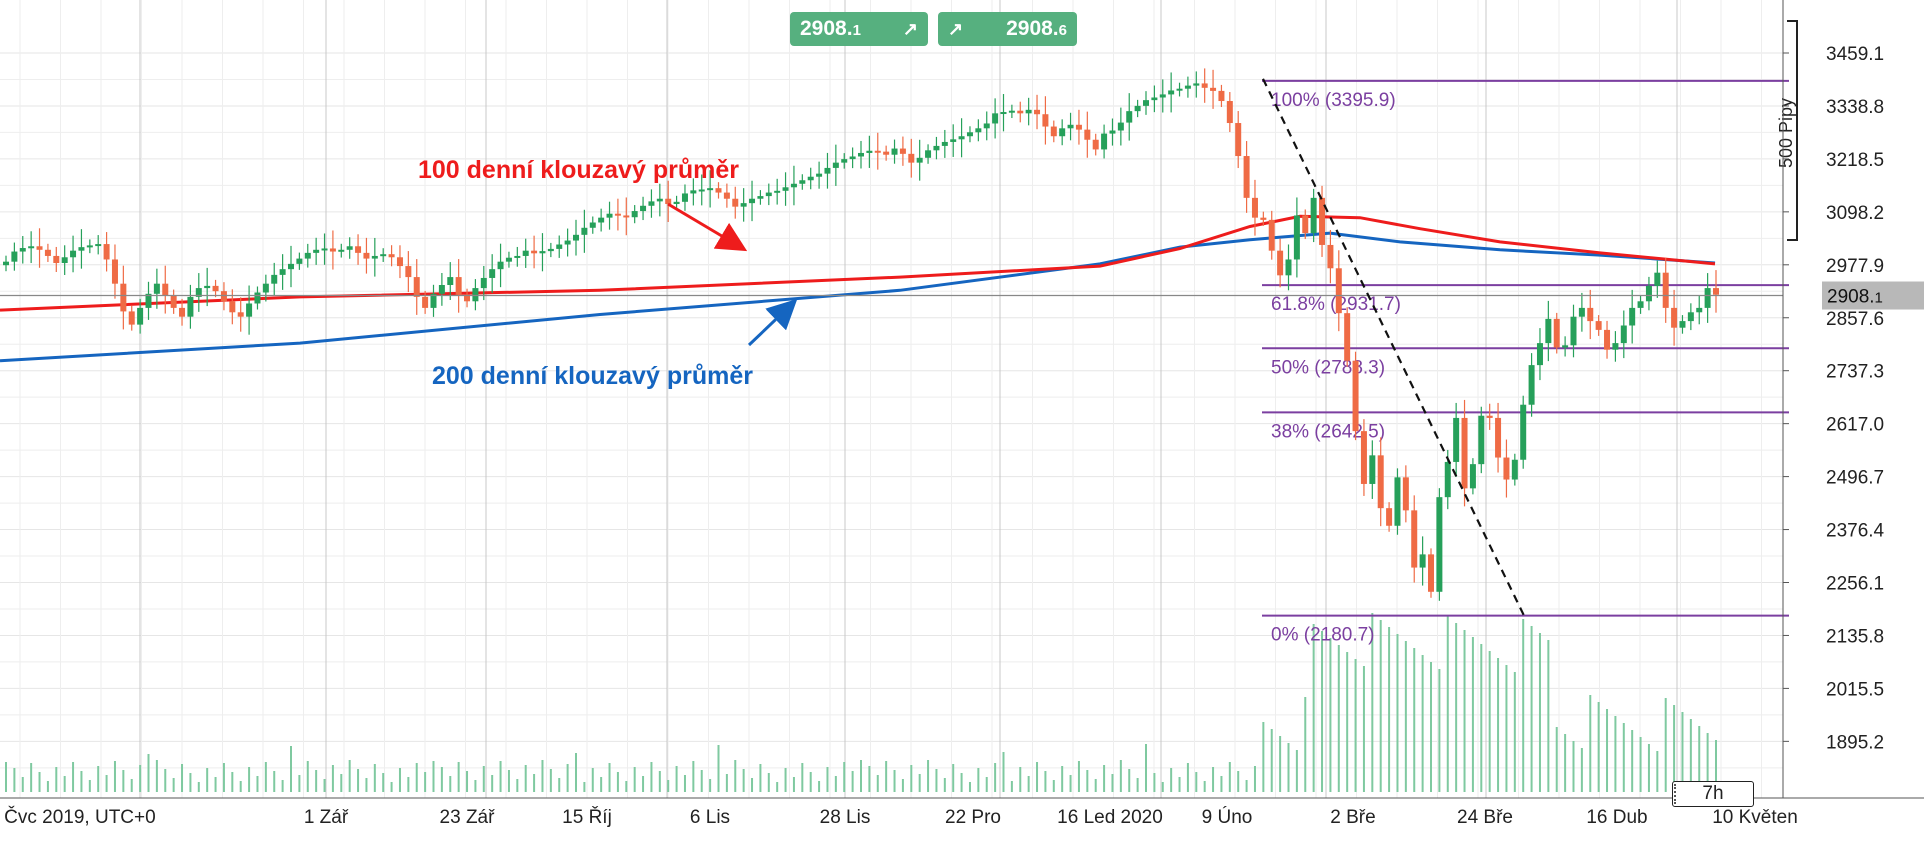 This screenshot has height=841, width=1924. What do you see at coordinates (845, 817) in the screenshot?
I see `x-tick-label: 28 Lis` at bounding box center [845, 817].